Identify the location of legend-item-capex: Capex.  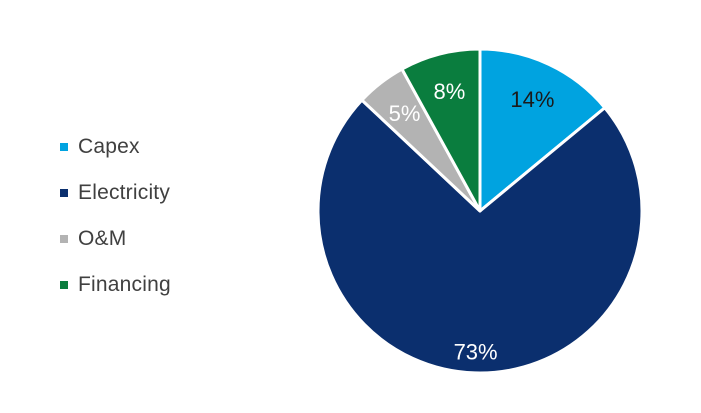
(115, 147).